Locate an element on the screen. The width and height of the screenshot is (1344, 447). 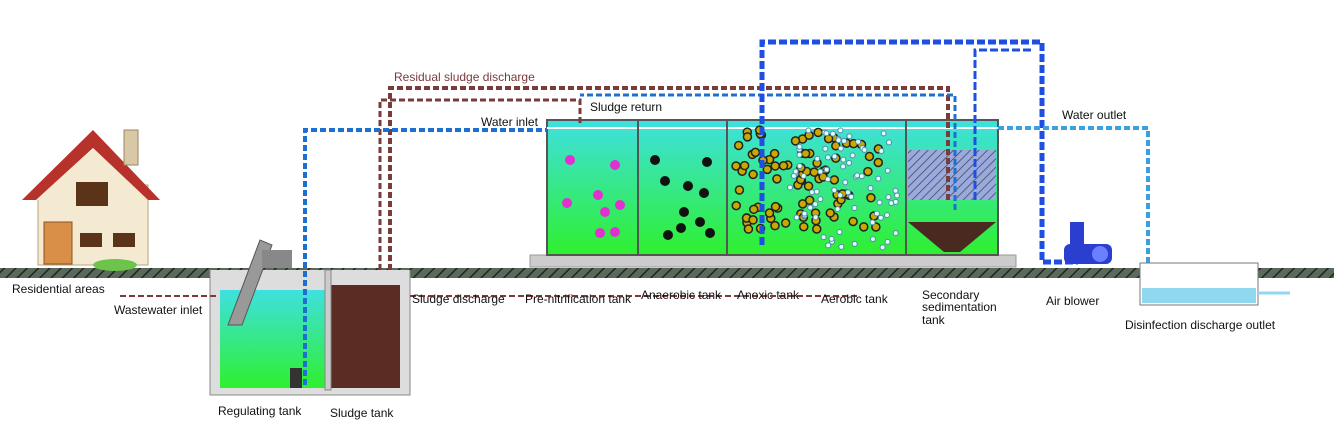
label: Residential areas is located at coordinates (58, 289).